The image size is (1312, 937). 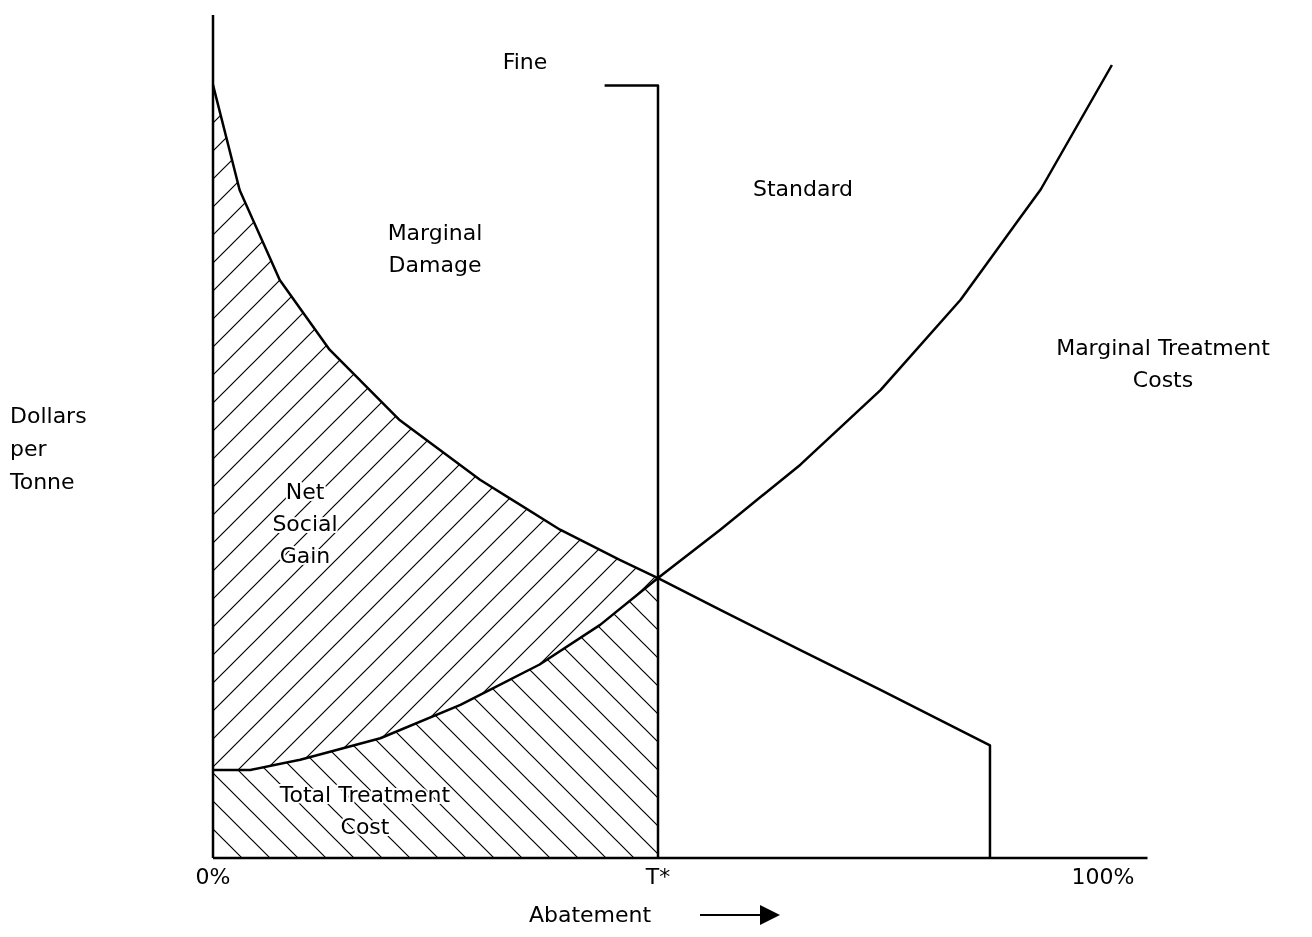 What do you see at coordinates (435, 248) in the screenshot?
I see `annotation: Marginal Damage` at bounding box center [435, 248].